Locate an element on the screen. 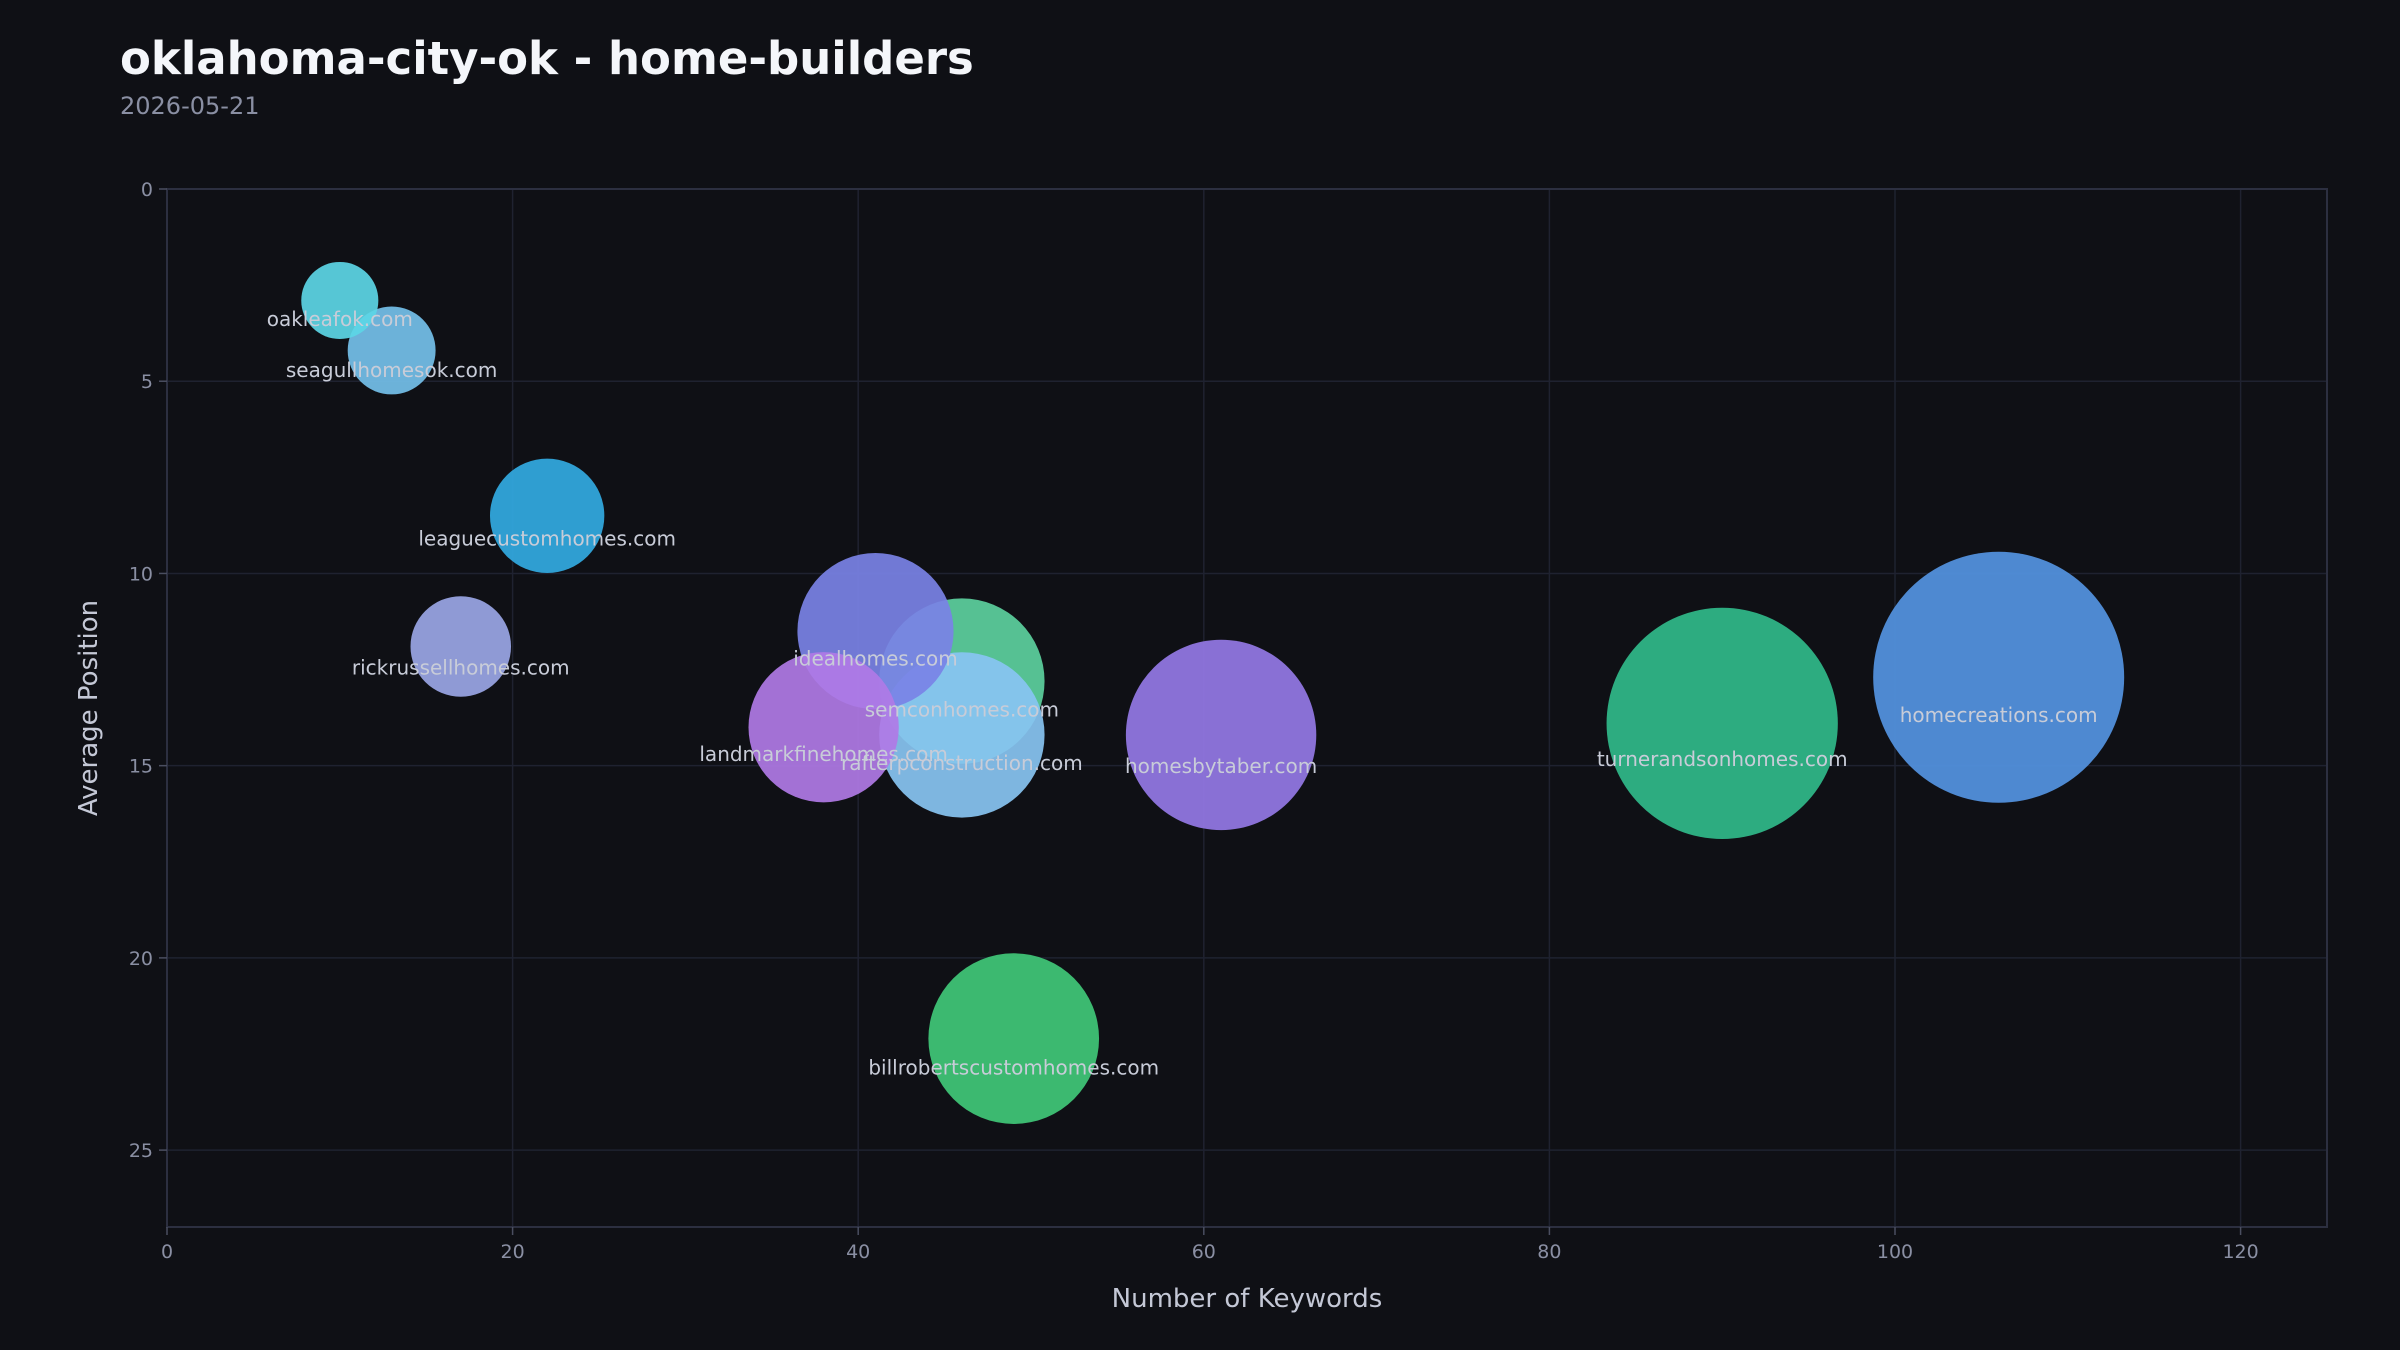 The height and width of the screenshot is (1350, 2400). bubble-label: homecreations.com is located at coordinates (1999, 715).